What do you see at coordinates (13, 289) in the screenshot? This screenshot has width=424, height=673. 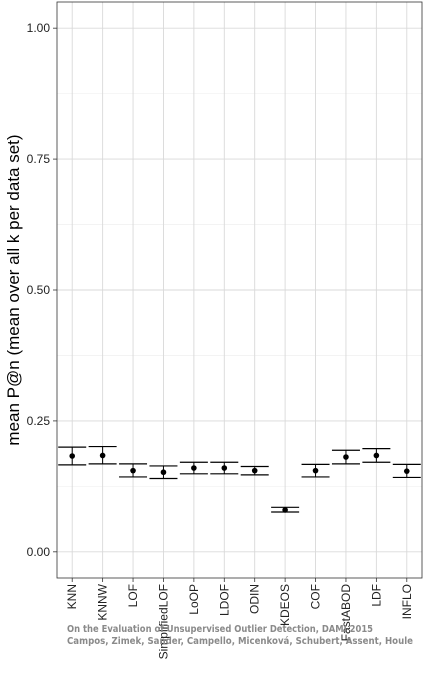 I see `y-axis-title: mean P@n (mean over all k per data set)` at bounding box center [13, 289].